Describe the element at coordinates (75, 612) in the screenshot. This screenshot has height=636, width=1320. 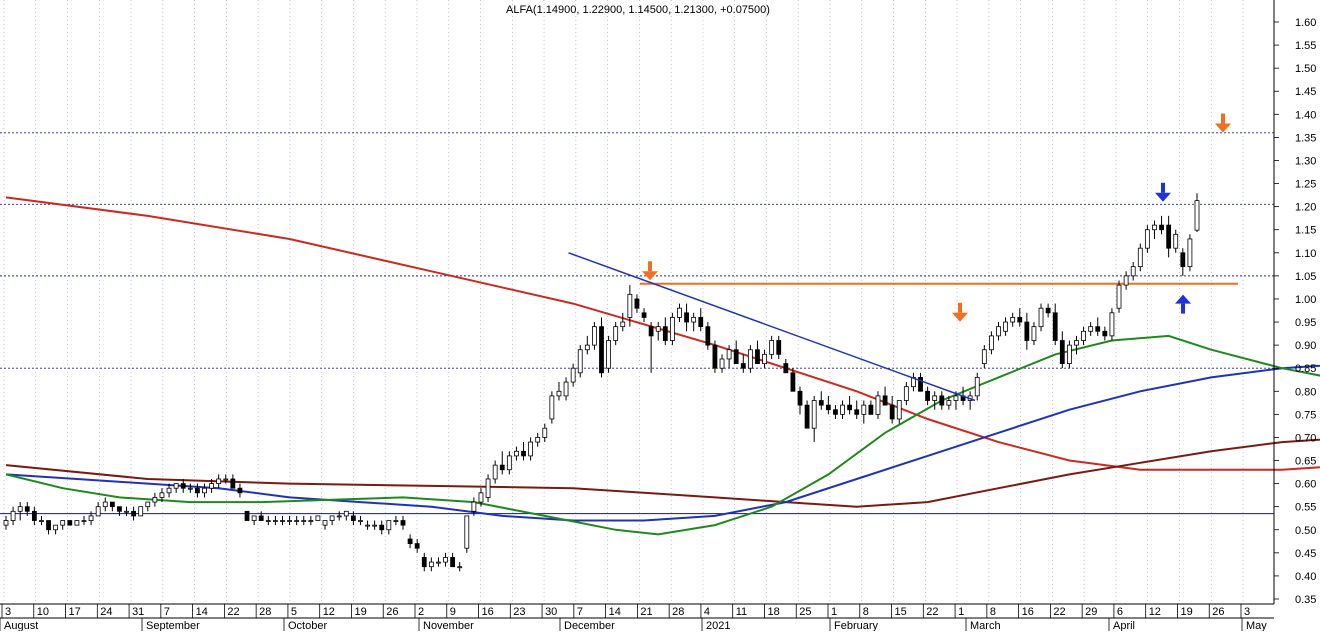
I see `x-tick-label: 17` at that location.